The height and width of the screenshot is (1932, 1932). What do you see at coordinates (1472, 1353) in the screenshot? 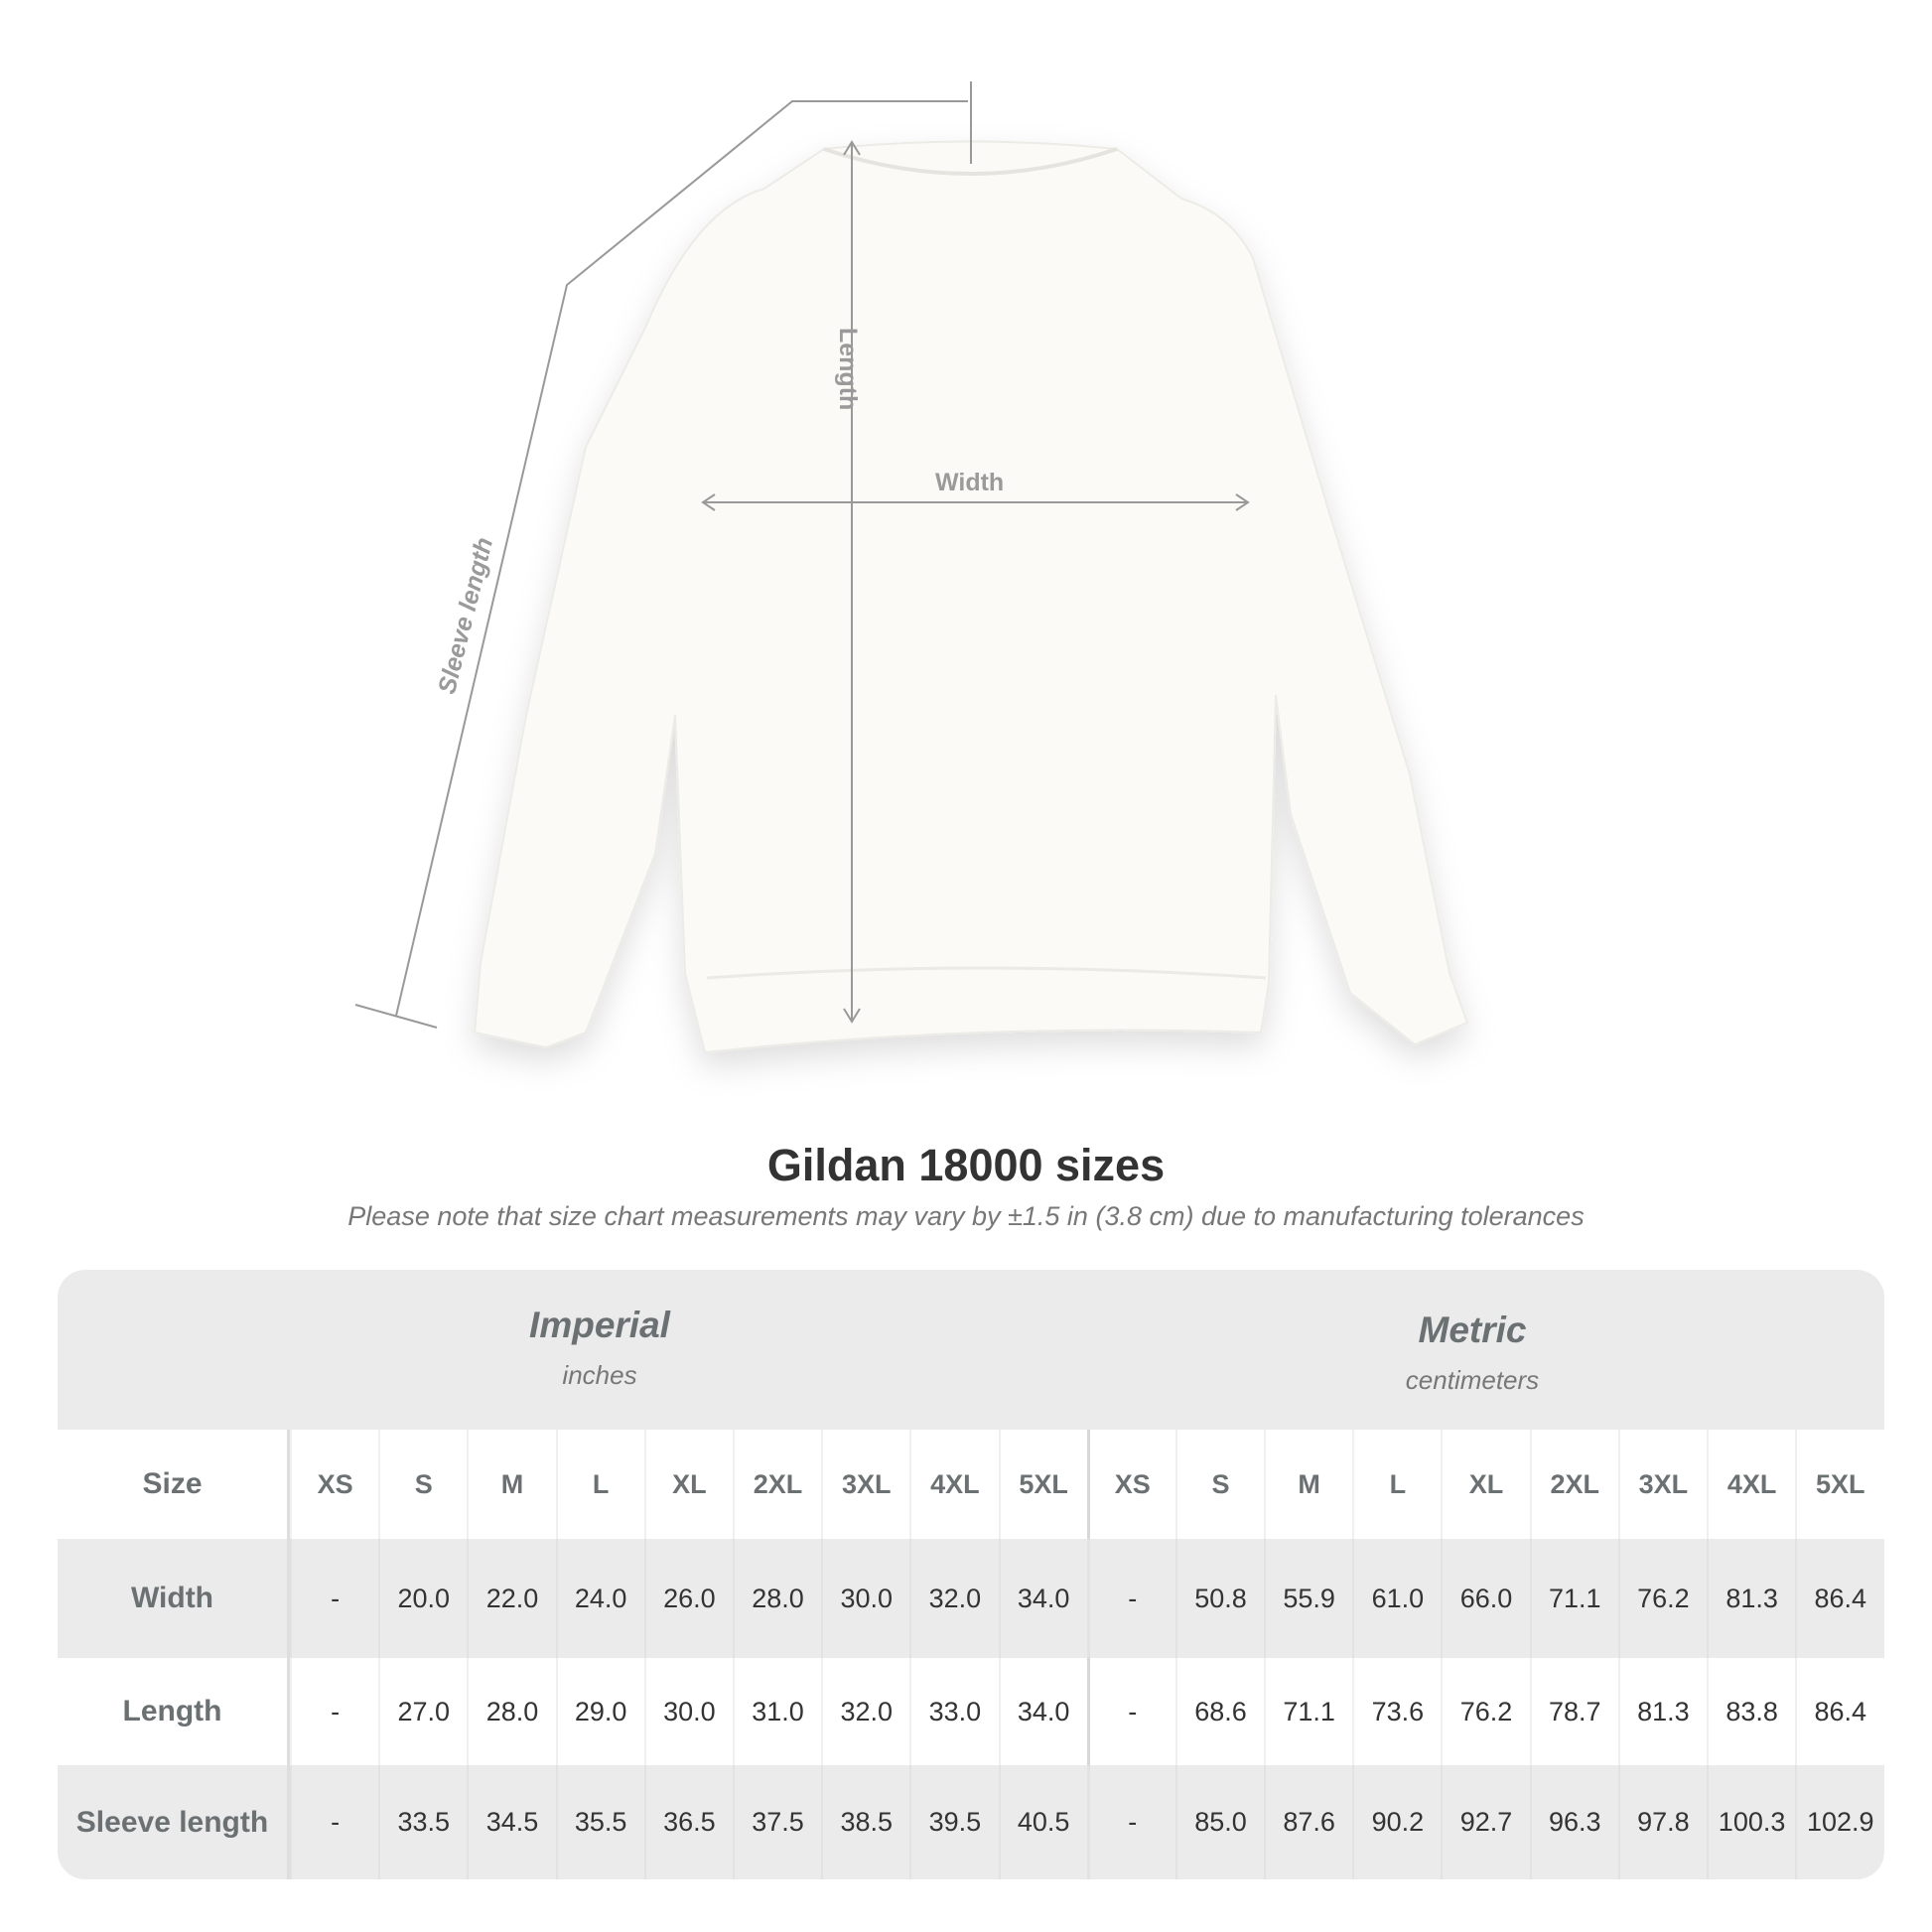
I see `metric-header: Metric centimeters` at bounding box center [1472, 1353].